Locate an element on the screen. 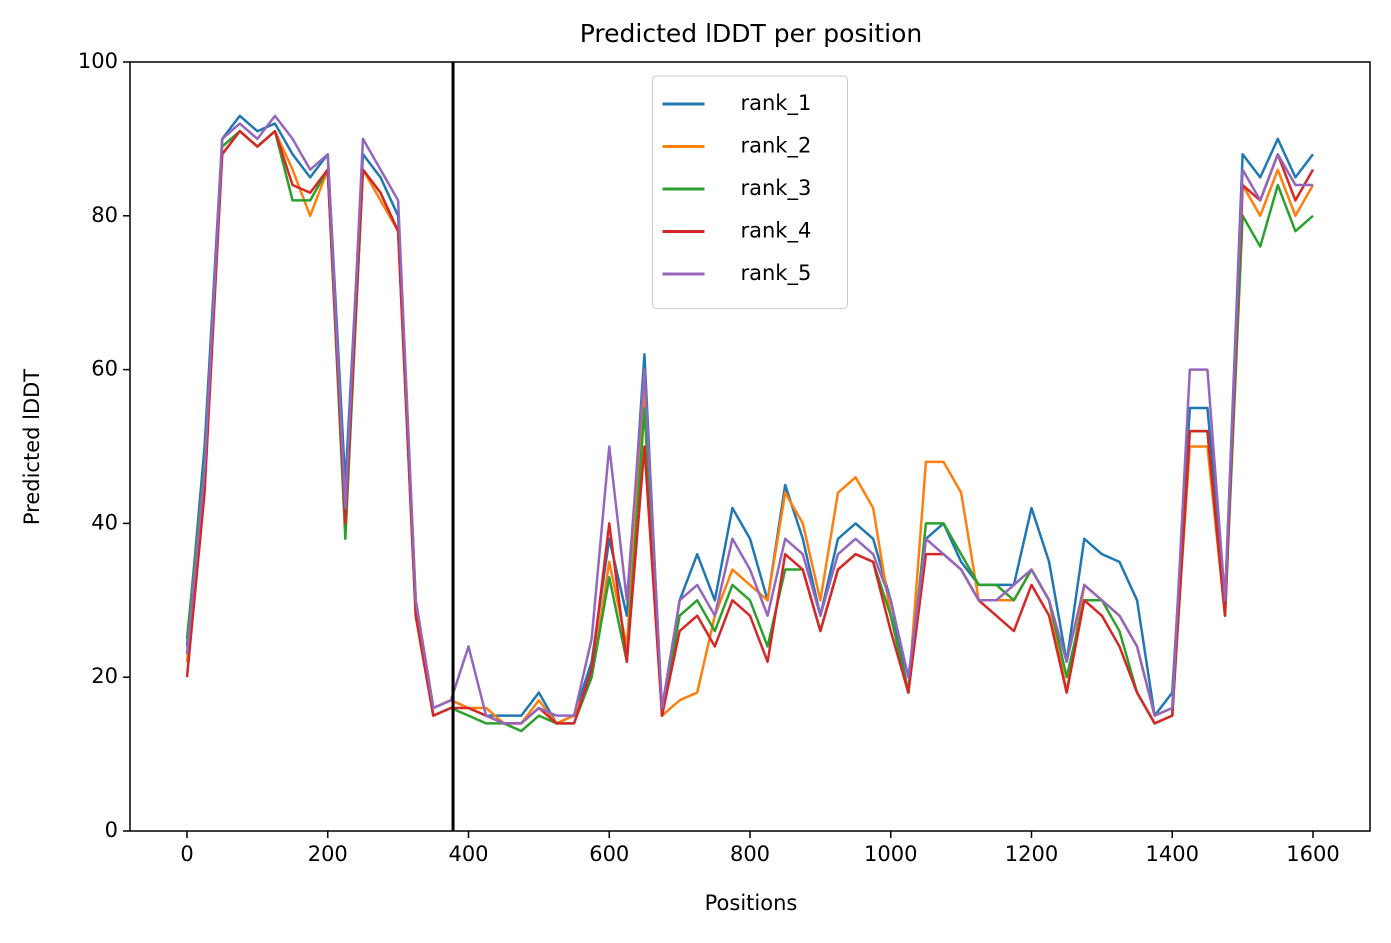  y-tick-label: 20 is located at coordinates (104, 676).